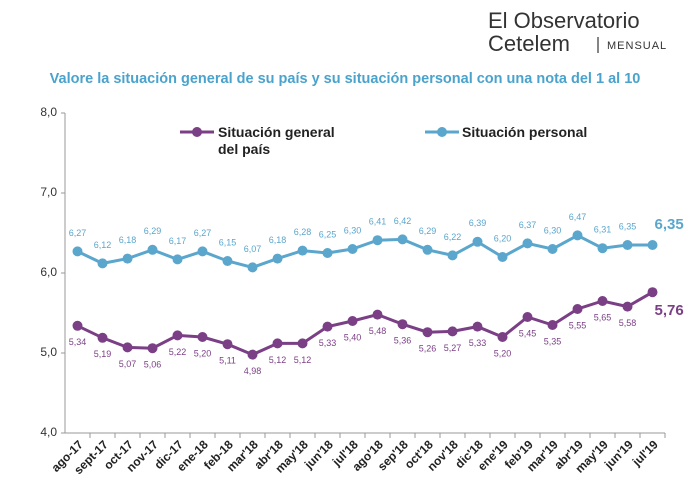 This screenshot has width=690, height=491. Describe the element at coordinates (78, 342) in the screenshot. I see `data-label: 5,34` at that location.